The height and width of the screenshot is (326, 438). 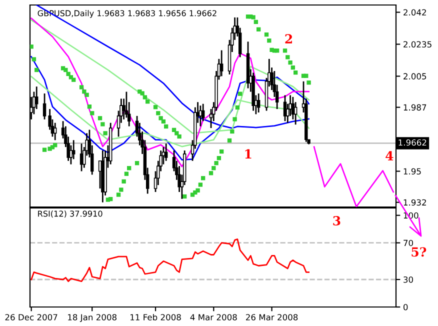 What do you see at coordinates (415, 107) in the screenshot?
I see `y-tick-label: 1.987` at bounding box center [415, 107].